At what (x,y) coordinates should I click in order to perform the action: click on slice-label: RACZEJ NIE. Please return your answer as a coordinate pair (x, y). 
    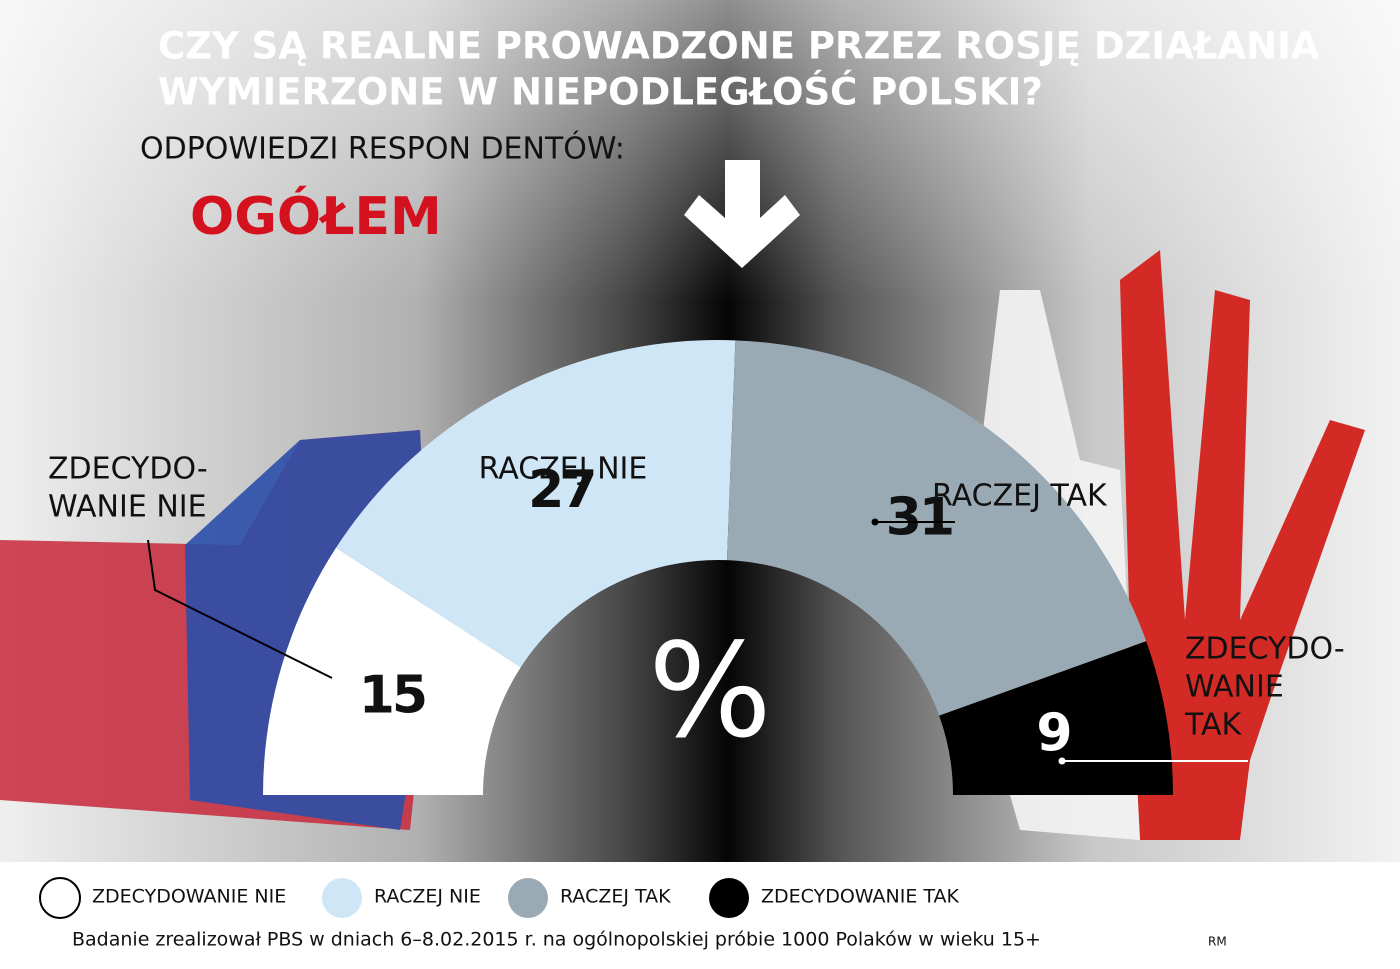
    Looking at the image, I should click on (563, 469).